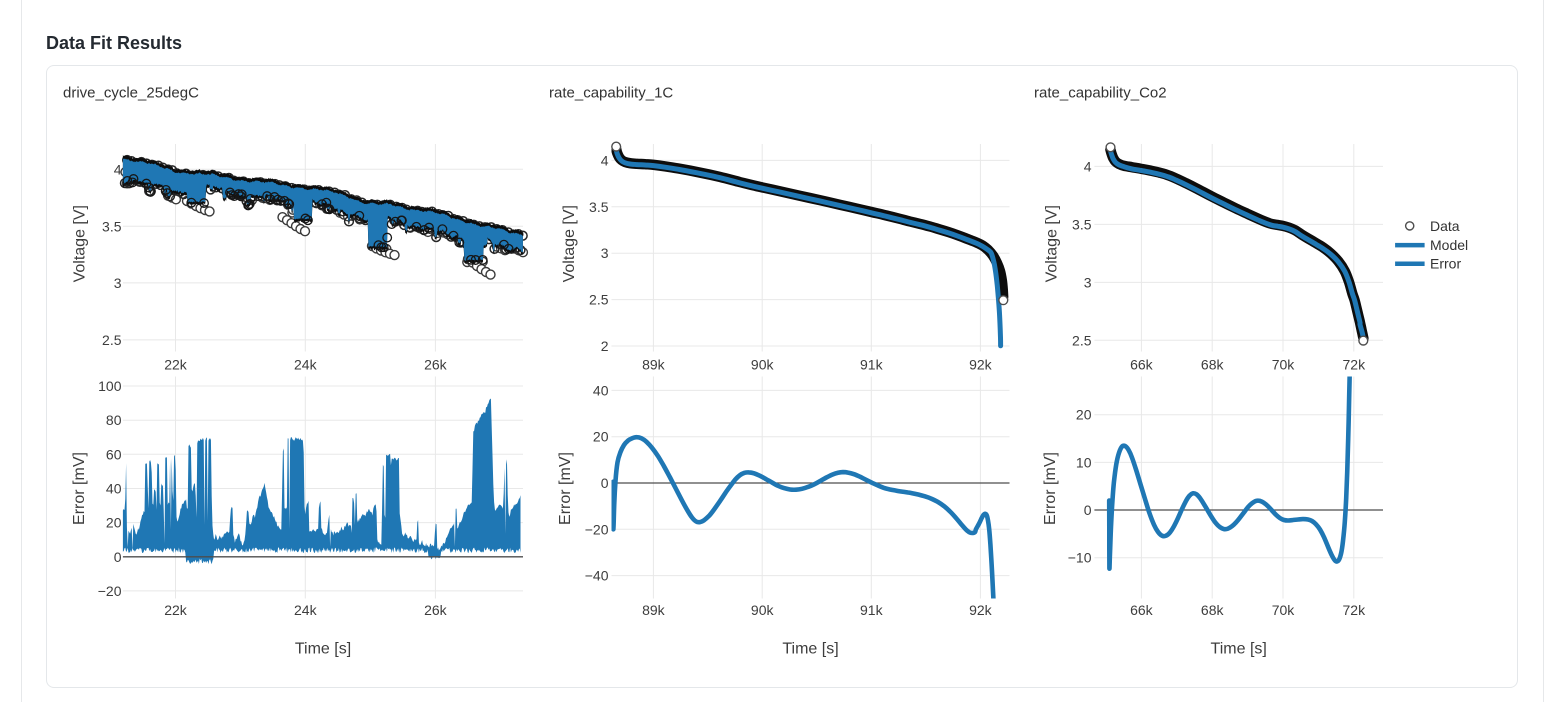  Describe the element at coordinates (110, 386) in the screenshot. I see `svg-text: 100` at that location.